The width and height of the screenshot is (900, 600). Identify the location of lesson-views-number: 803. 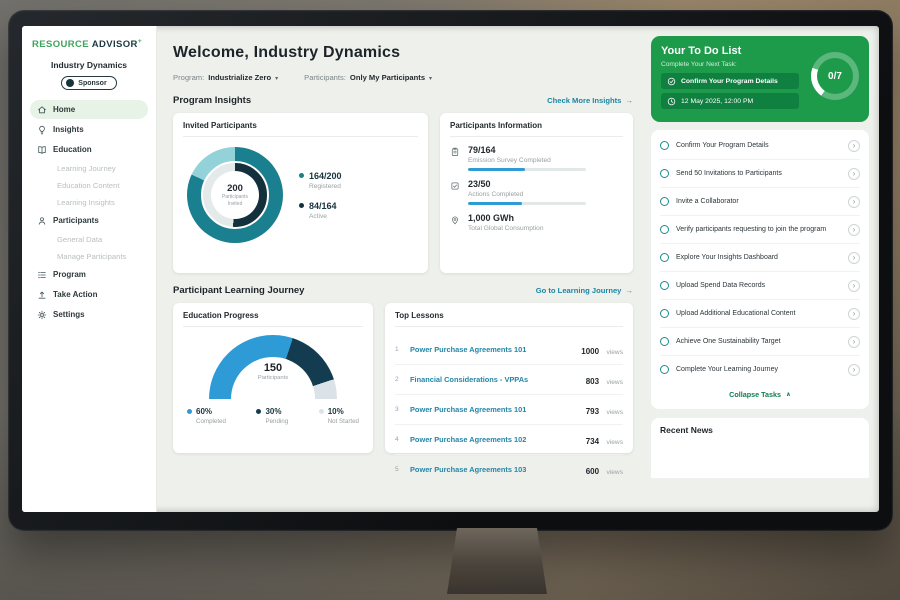
(592, 381).